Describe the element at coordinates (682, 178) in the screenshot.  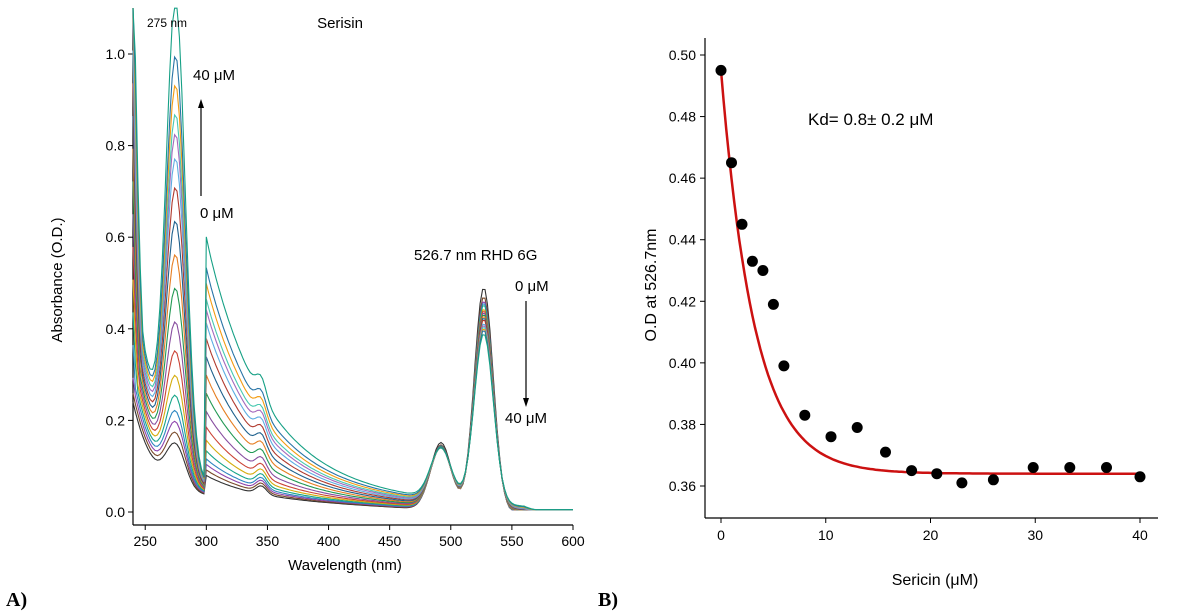
I see `b-y-tick-label: 0.46` at that location.